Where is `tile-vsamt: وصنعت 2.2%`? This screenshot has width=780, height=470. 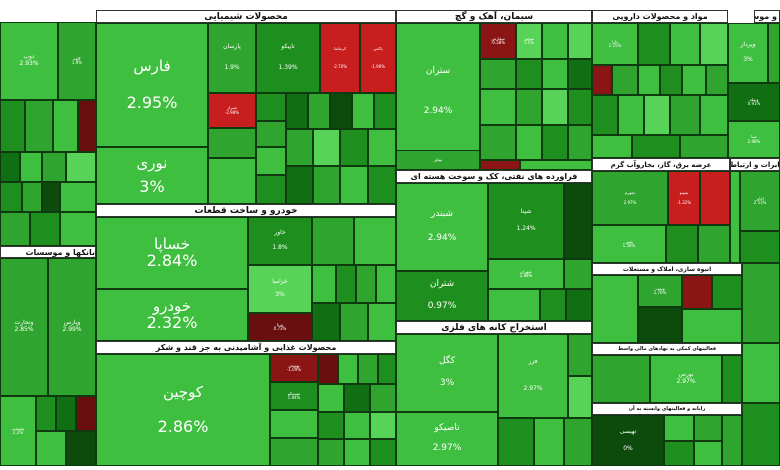
tile-vsamt: وصنعت 2.2% is located at coordinates (18, 431).